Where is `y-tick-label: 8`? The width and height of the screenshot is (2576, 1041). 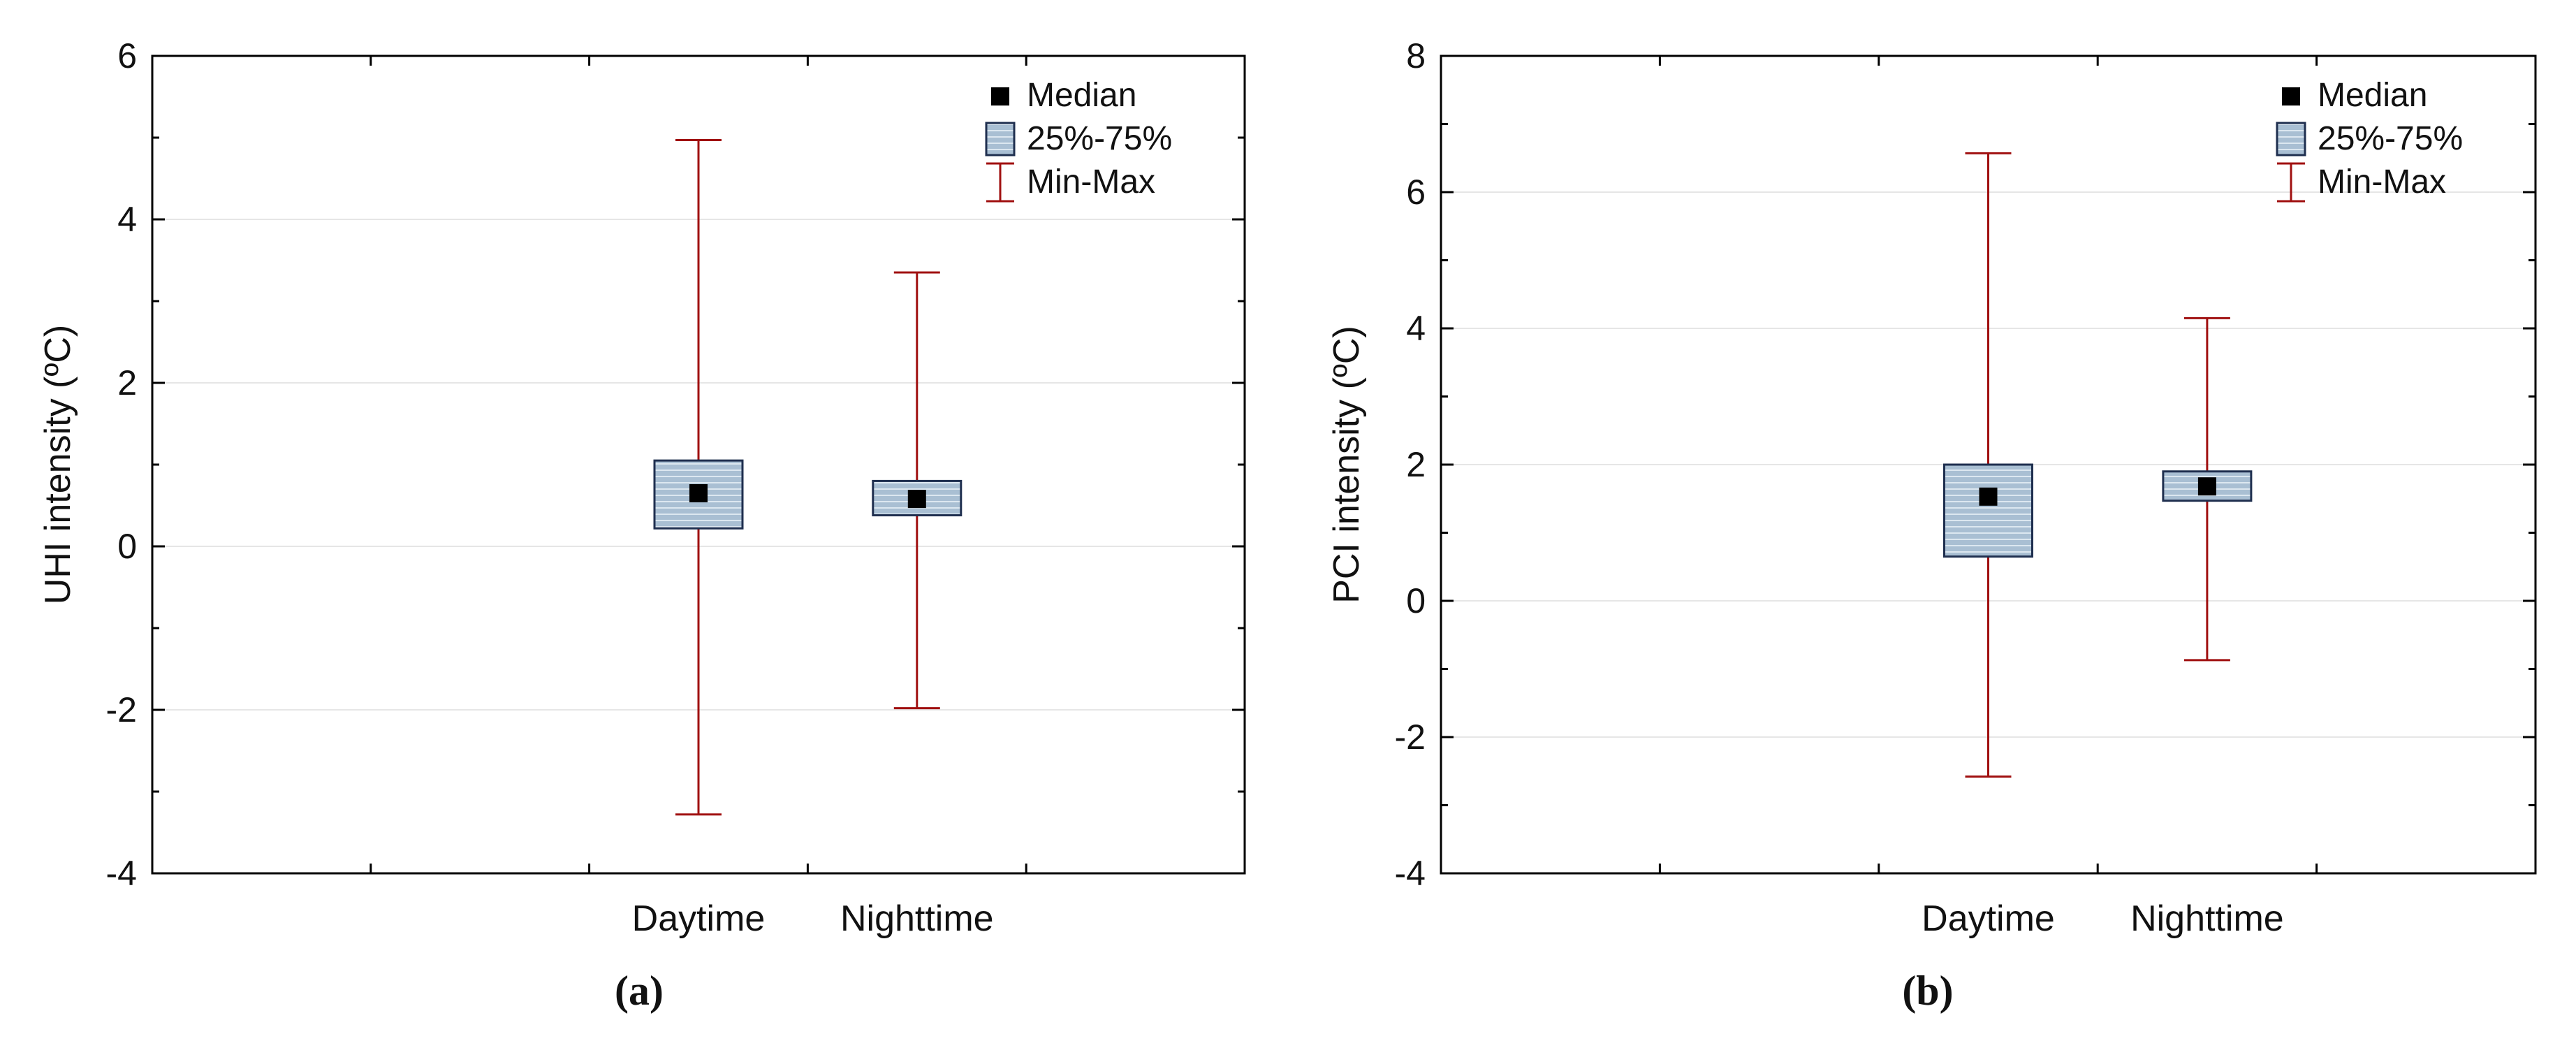
y-tick-label: 8 is located at coordinates (1416, 56).